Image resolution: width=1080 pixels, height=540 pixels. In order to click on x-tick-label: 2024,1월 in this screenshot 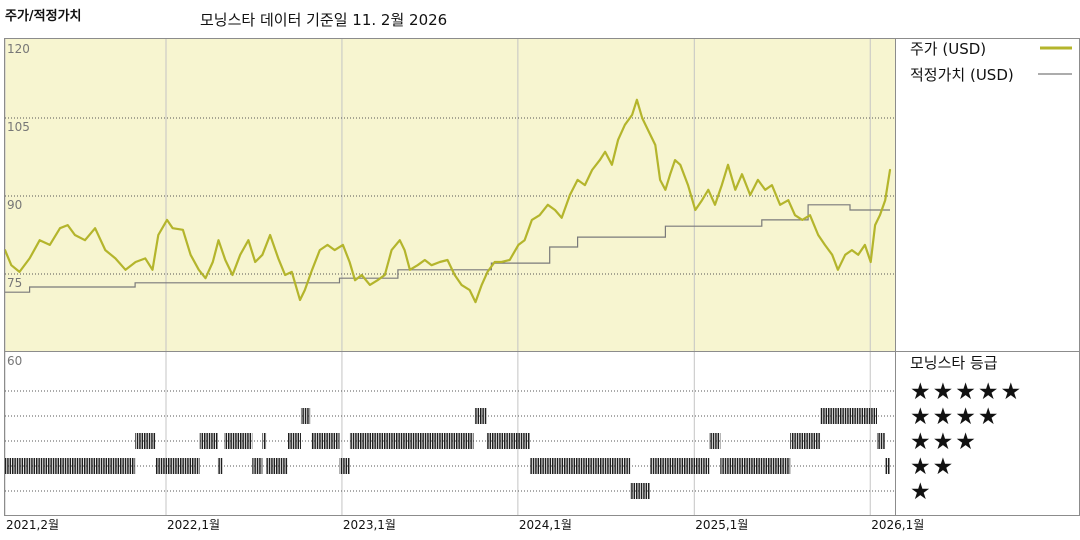, I will do `click(545, 525)`.